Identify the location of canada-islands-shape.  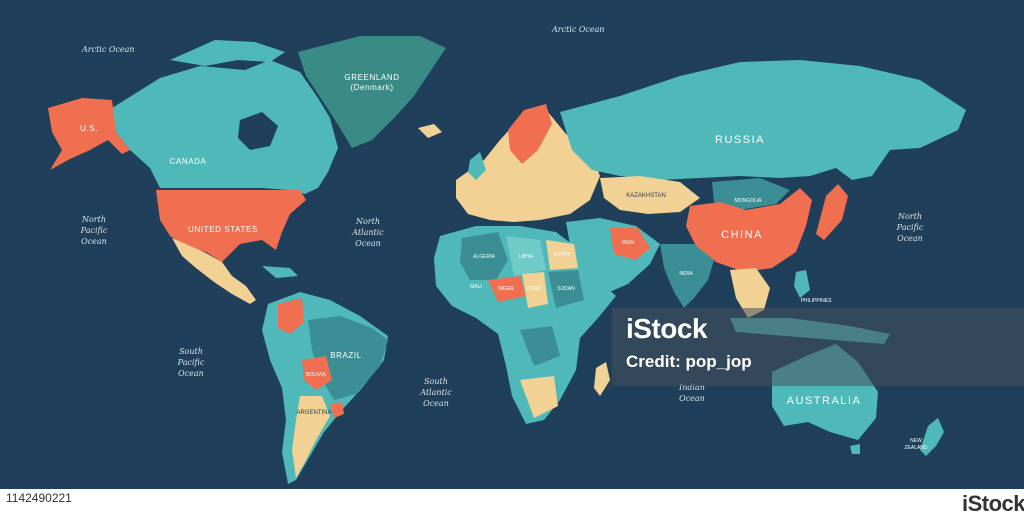
(227, 53).